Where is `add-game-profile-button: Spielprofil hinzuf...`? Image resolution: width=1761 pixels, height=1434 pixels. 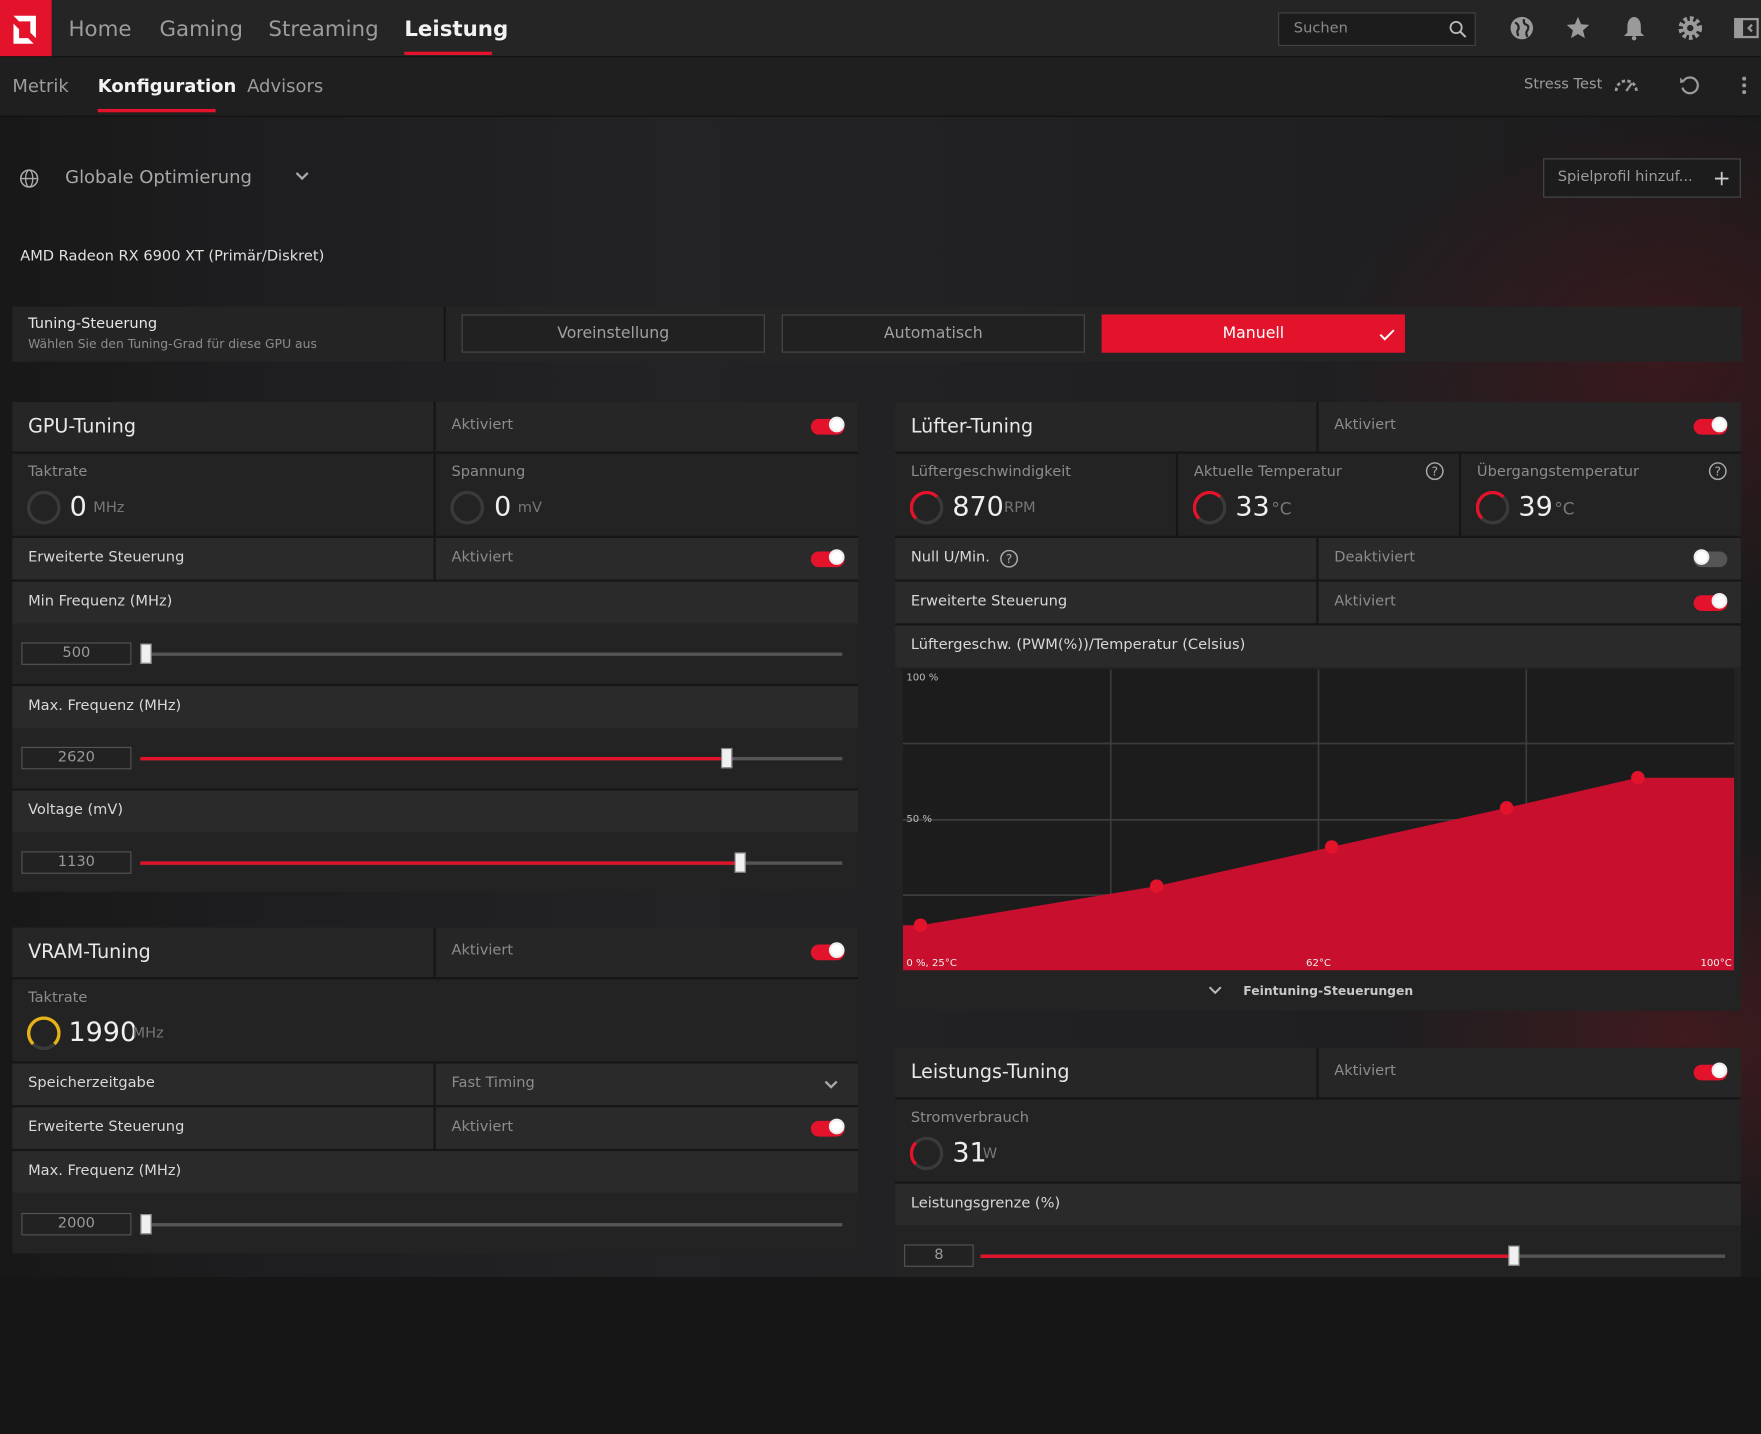 add-game-profile-button: Spielprofil hinzuf... is located at coordinates (1642, 178).